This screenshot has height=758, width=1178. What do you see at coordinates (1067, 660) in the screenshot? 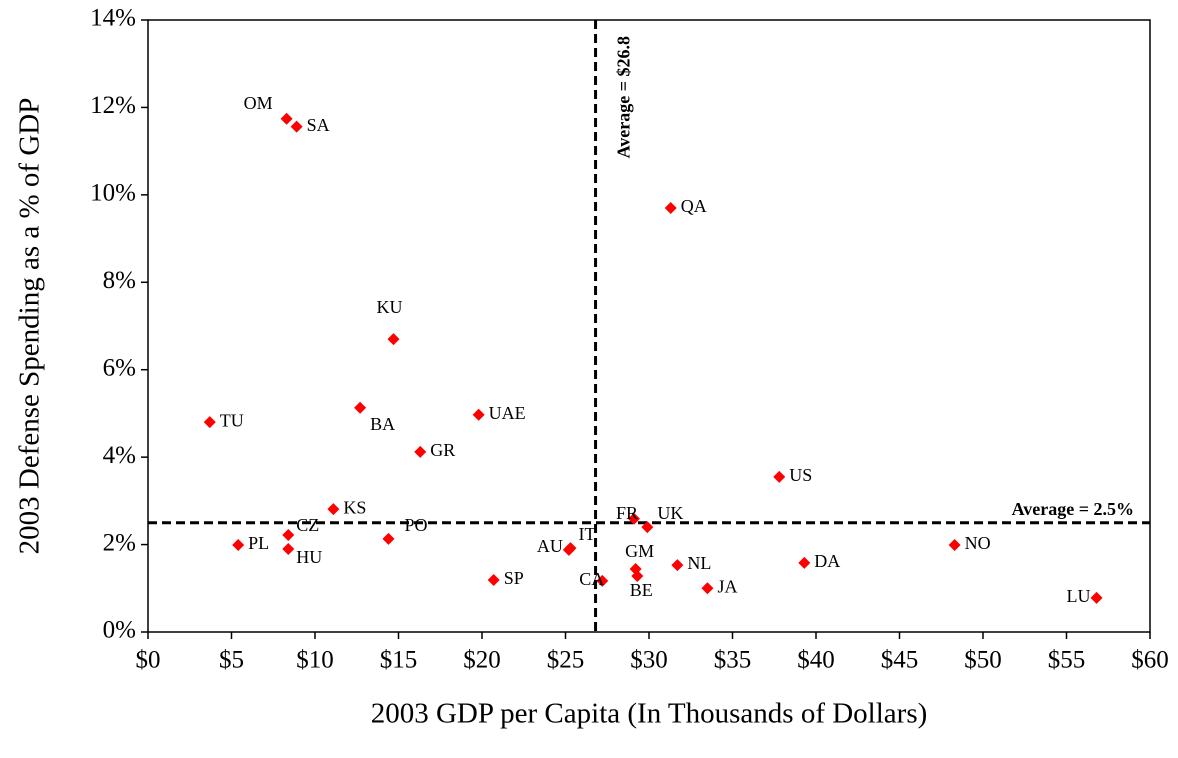
I see `x-tick-label: $55` at bounding box center [1067, 660].